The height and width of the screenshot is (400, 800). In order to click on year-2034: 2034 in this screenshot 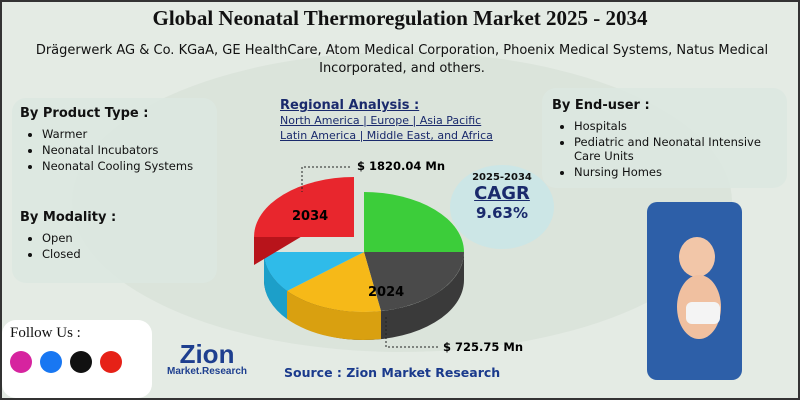, I will do `click(310, 216)`.